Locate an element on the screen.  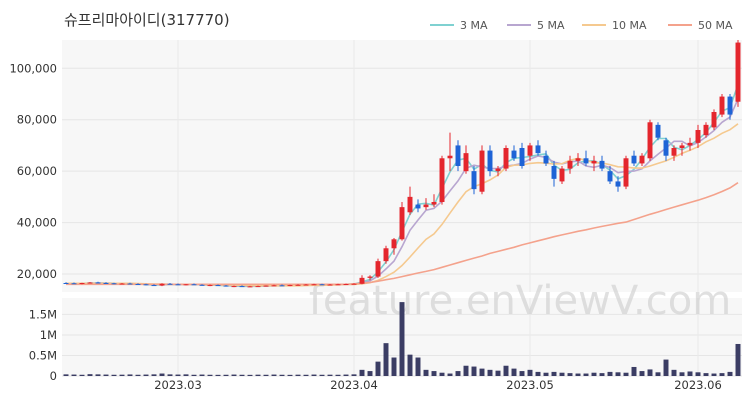
legend-label: 50 MA is located at coordinates (715, 25).